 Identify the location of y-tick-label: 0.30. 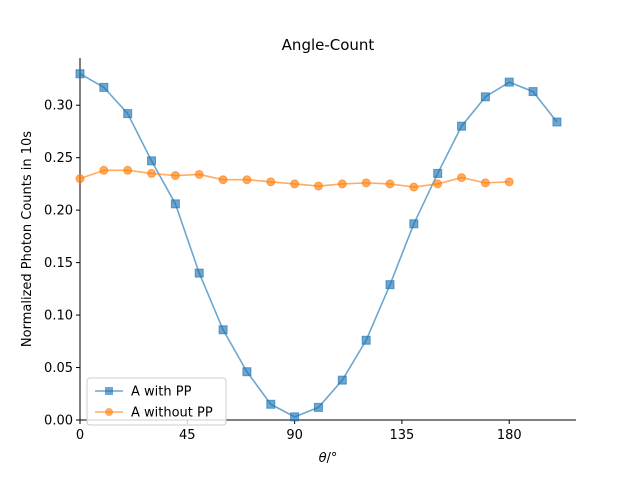
(58, 106).